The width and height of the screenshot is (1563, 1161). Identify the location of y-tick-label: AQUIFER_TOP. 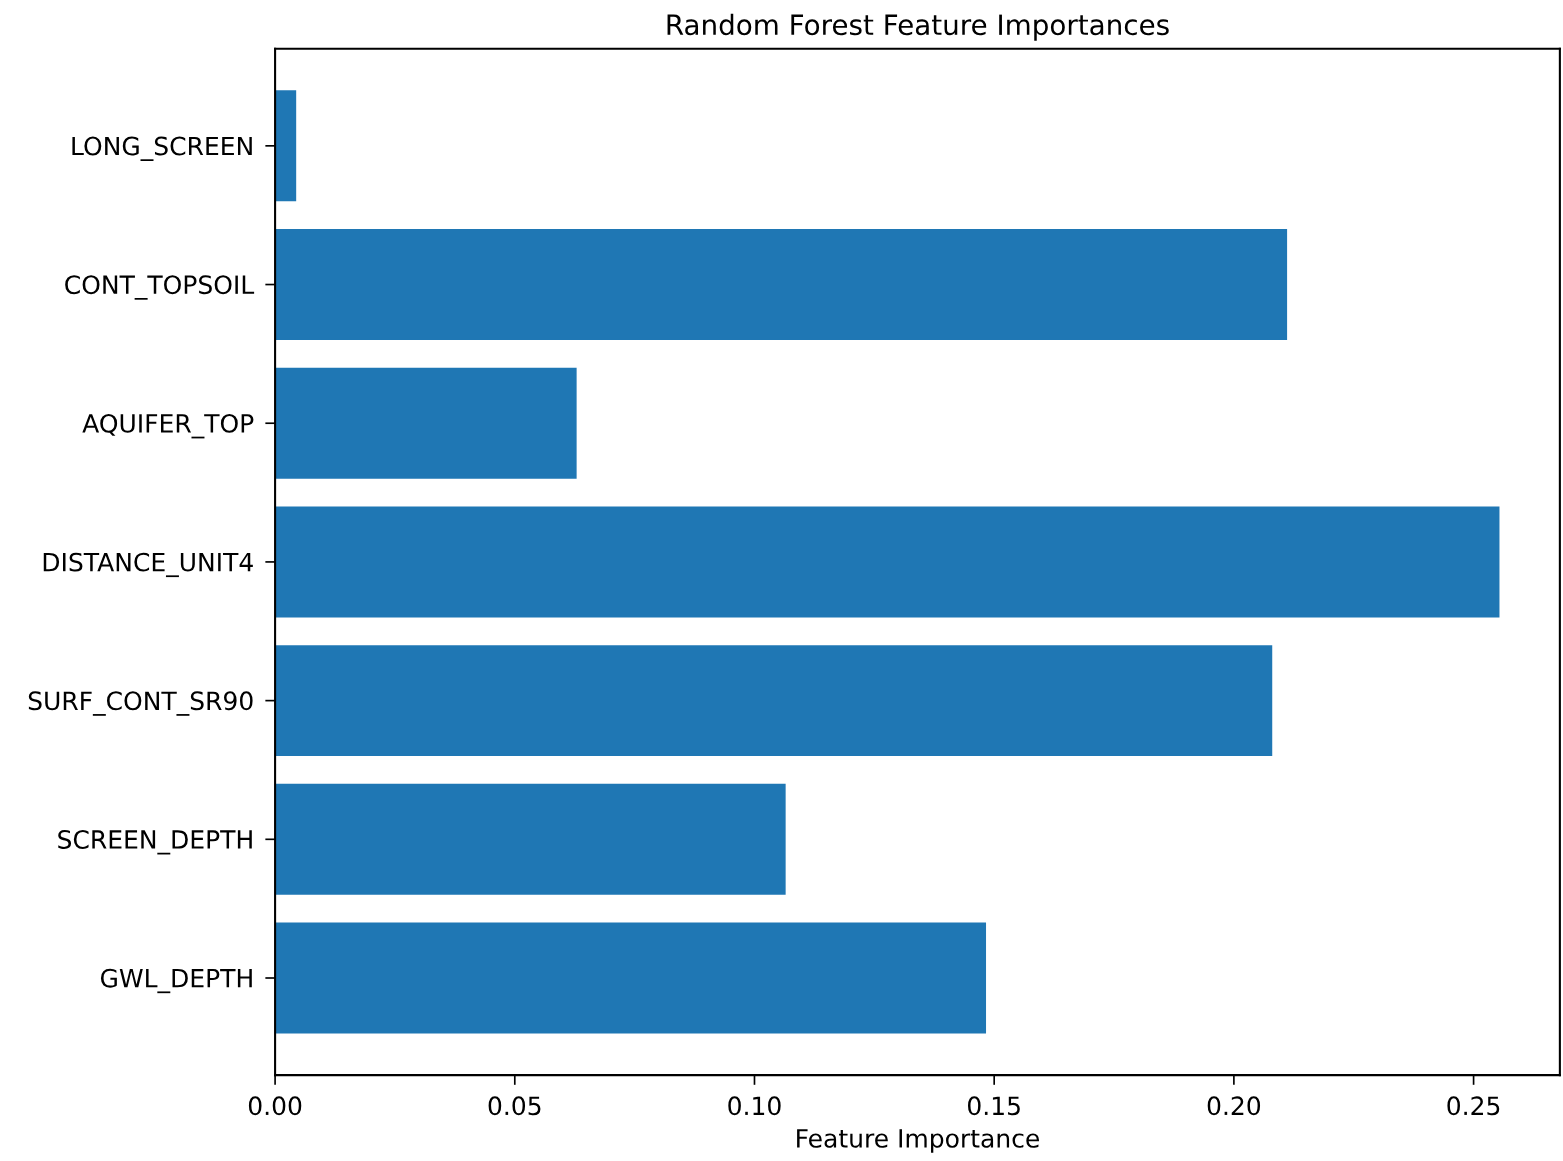
(168, 426).